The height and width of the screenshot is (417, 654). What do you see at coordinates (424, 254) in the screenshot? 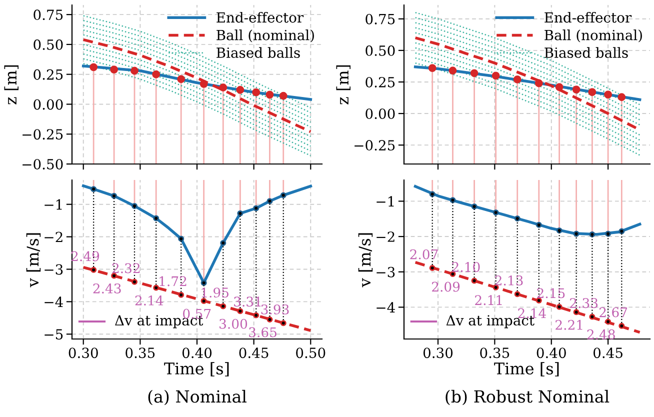
I see `annotation: 2.07` at bounding box center [424, 254].